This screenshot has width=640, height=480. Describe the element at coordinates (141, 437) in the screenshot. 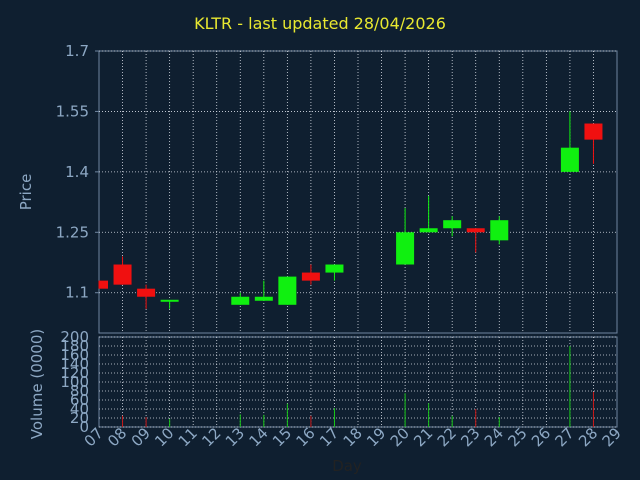

I see `x-tick-label: 09` at that location.